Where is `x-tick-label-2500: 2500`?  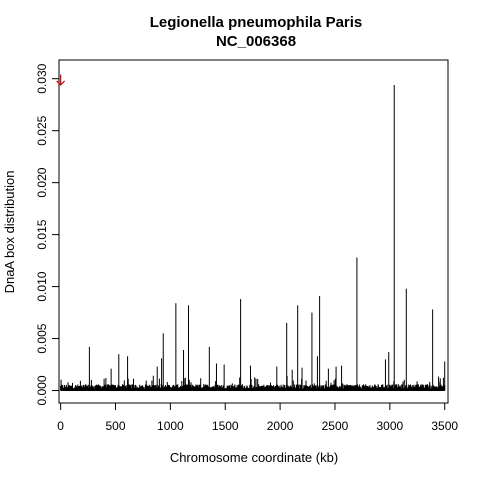
x-tick-label-2500: 2500 is located at coordinates (335, 426).